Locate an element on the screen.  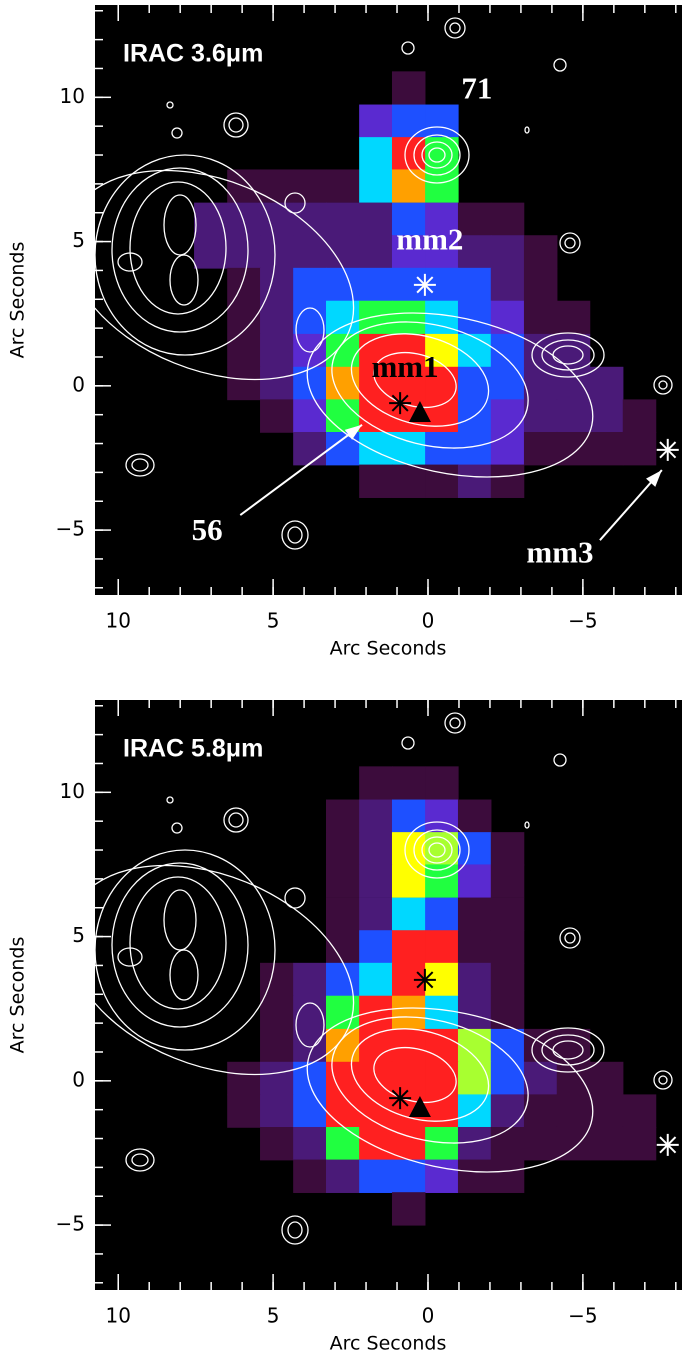
annotation: 71 is located at coordinates (476, 88).